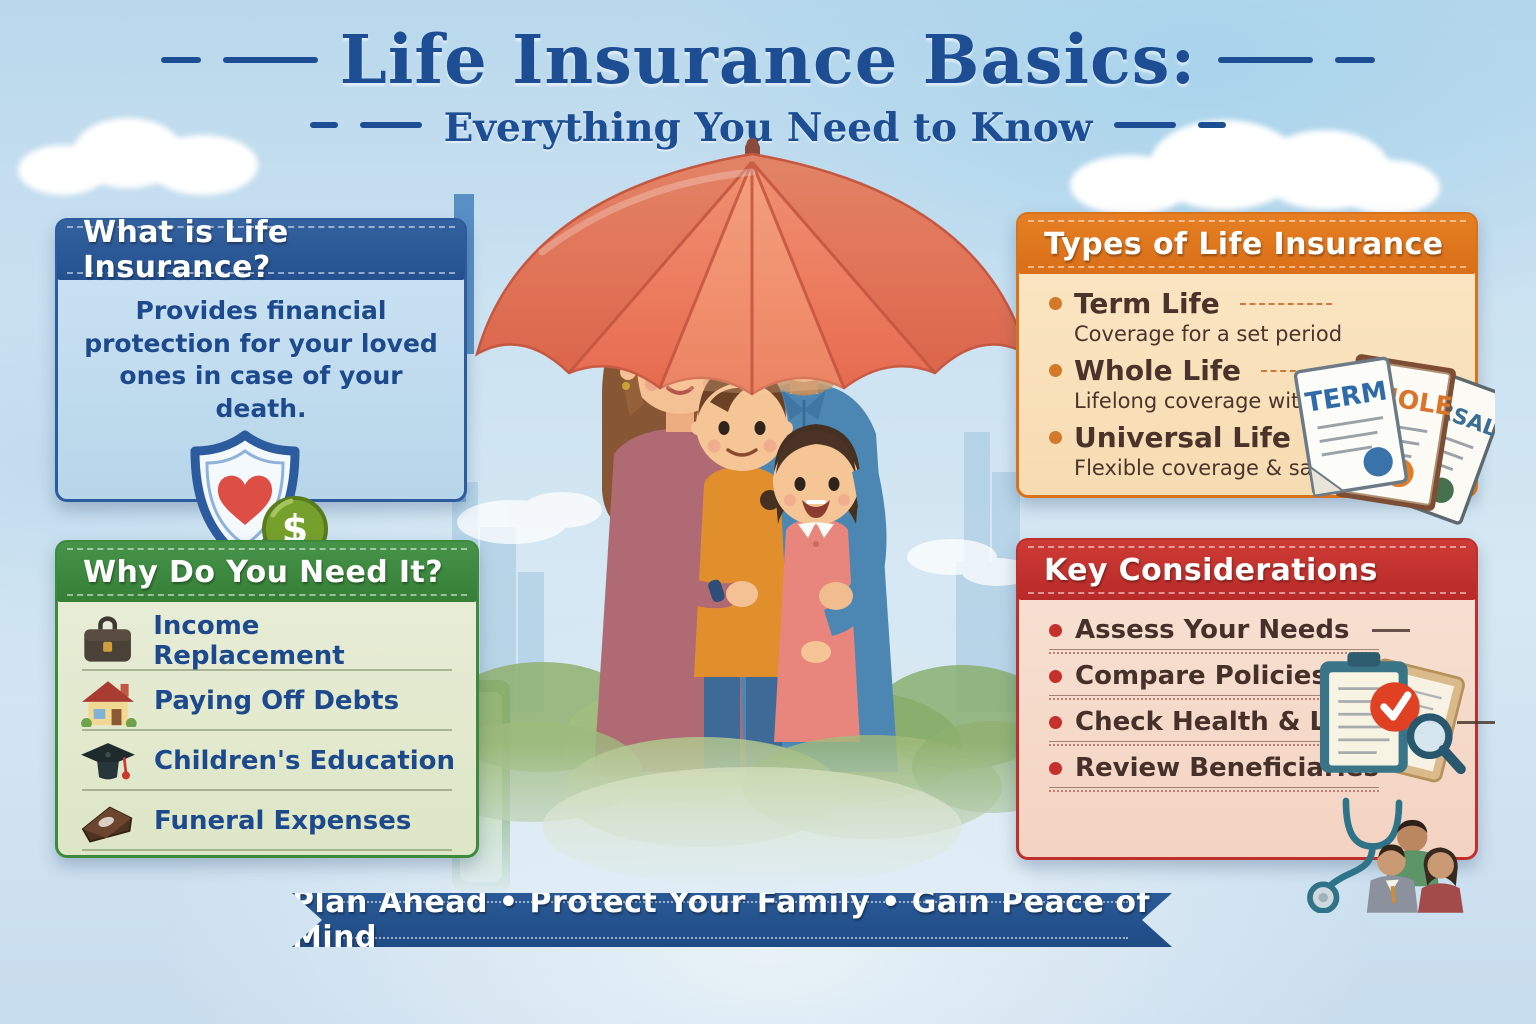  I want to click on type-title: Universal Life, so click(1182, 437).